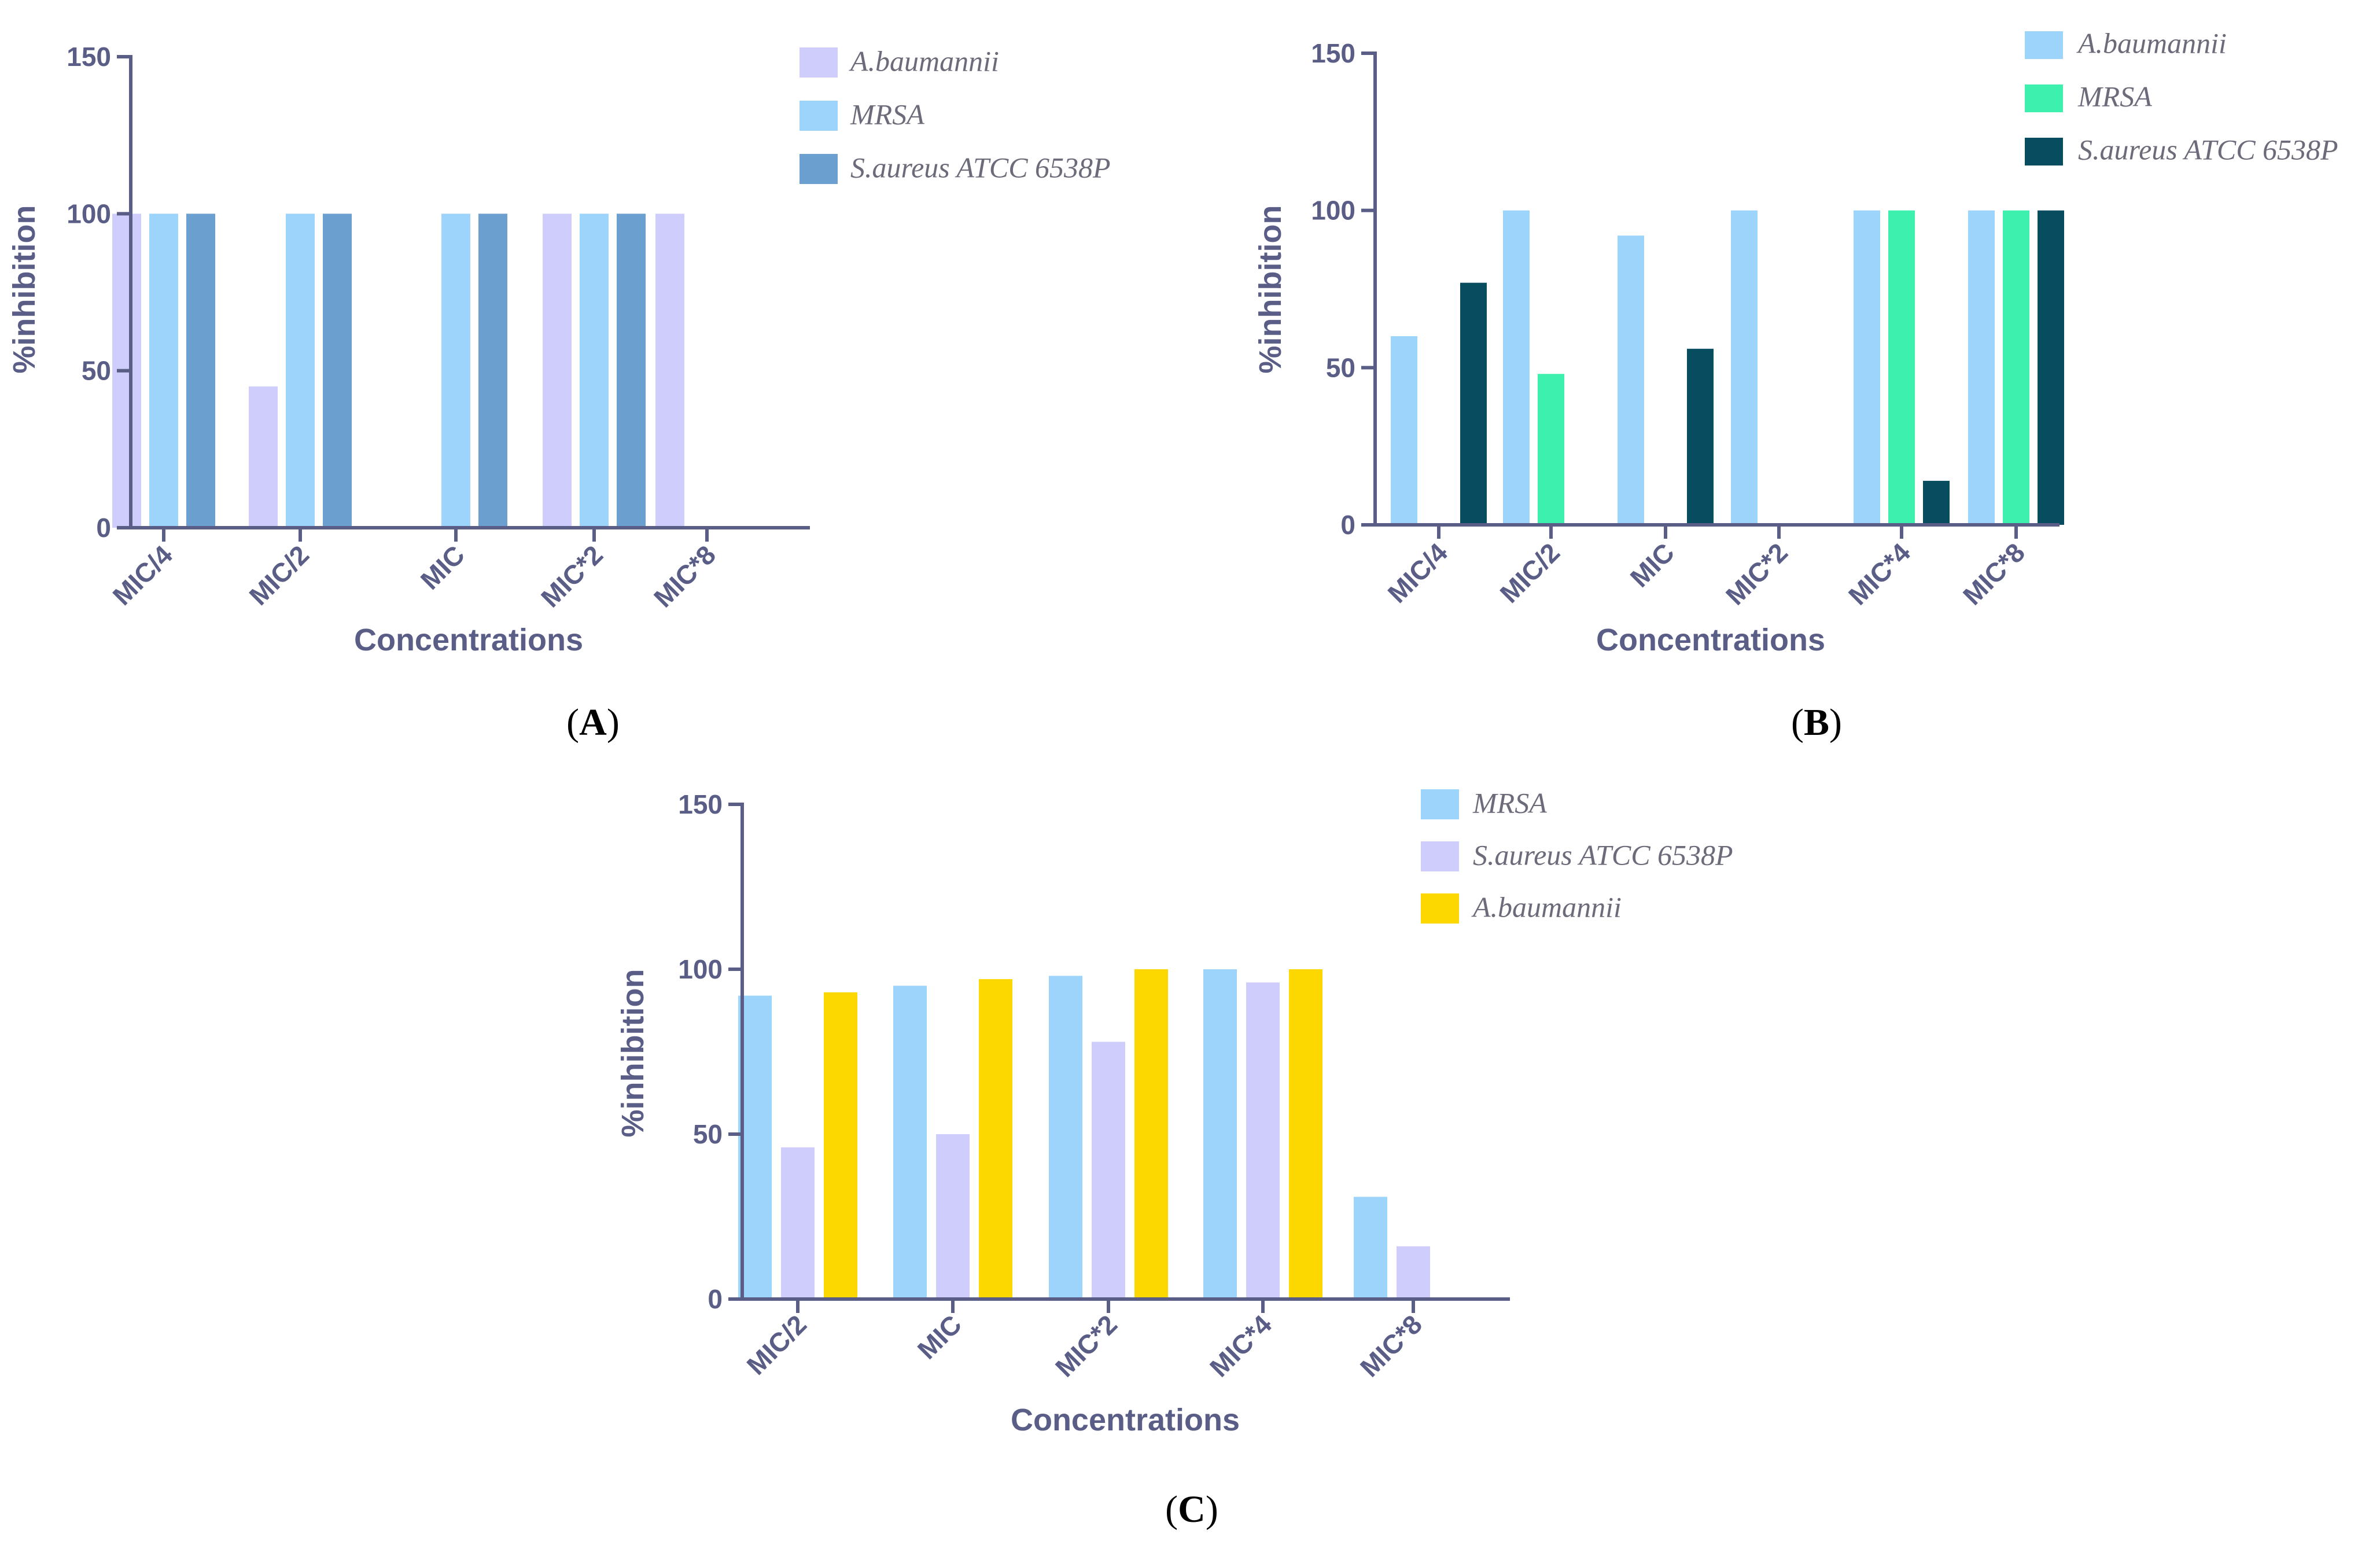 This screenshot has height=1545, width=2380. Describe the element at coordinates (1333, 53) in the screenshot. I see `panel-b-y-tick-label-150: 150` at that location.